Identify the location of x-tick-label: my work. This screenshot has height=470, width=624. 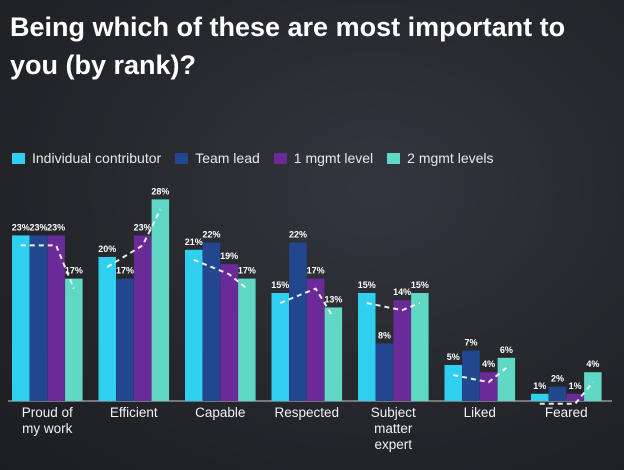
(47, 428).